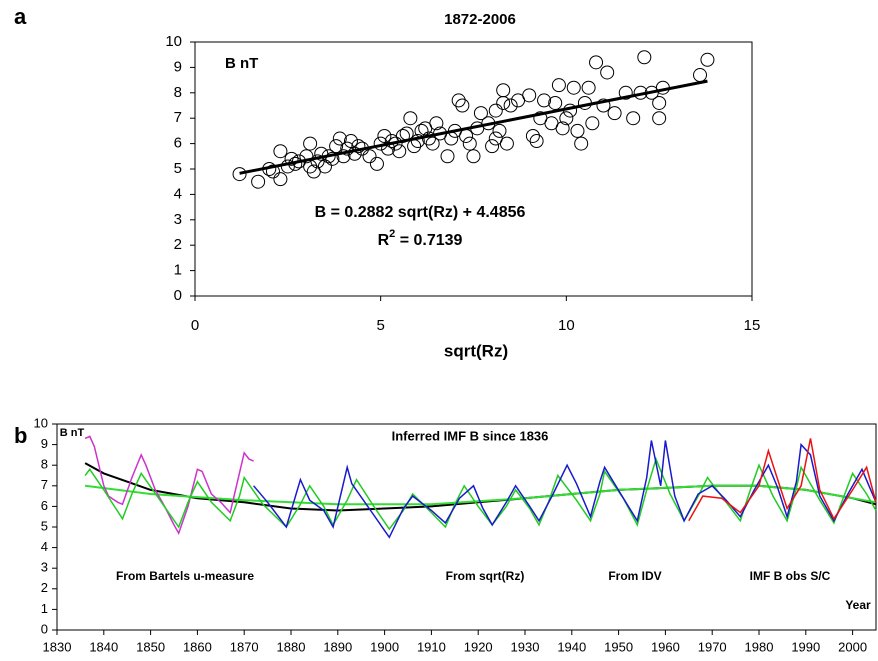 This screenshot has height=661, width=878. I want to click on r-squared: R2 = 0.7139, so click(420, 238).